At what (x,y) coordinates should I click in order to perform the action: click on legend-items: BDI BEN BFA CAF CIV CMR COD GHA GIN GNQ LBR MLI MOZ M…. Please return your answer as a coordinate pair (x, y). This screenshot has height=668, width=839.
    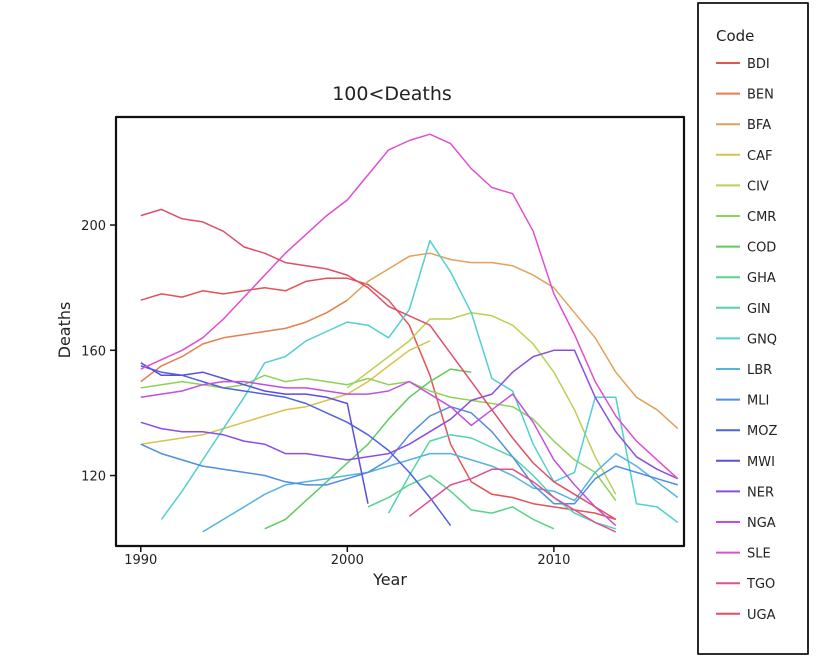
    Looking at the image, I should click on (746, 340).